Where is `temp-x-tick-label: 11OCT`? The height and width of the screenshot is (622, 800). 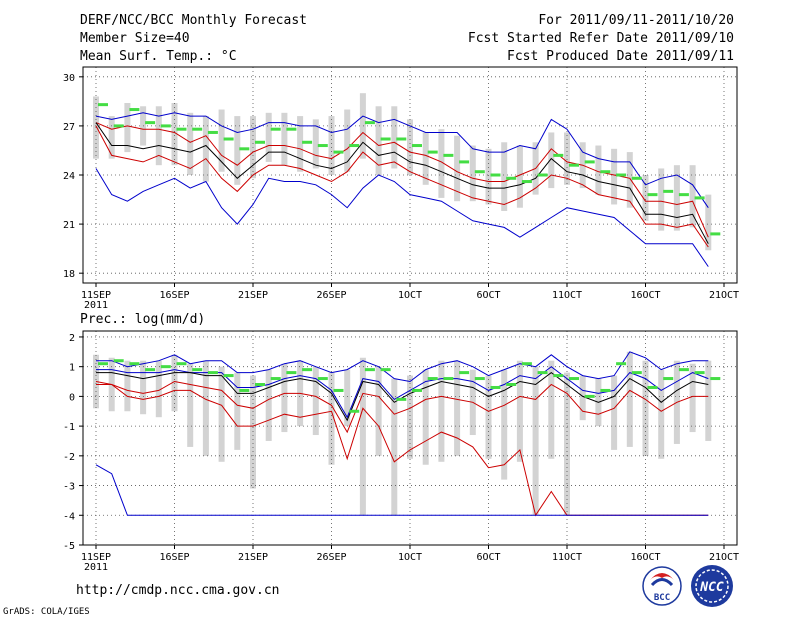
temp-x-tick-label: 11OCT is located at coordinates (567, 295).